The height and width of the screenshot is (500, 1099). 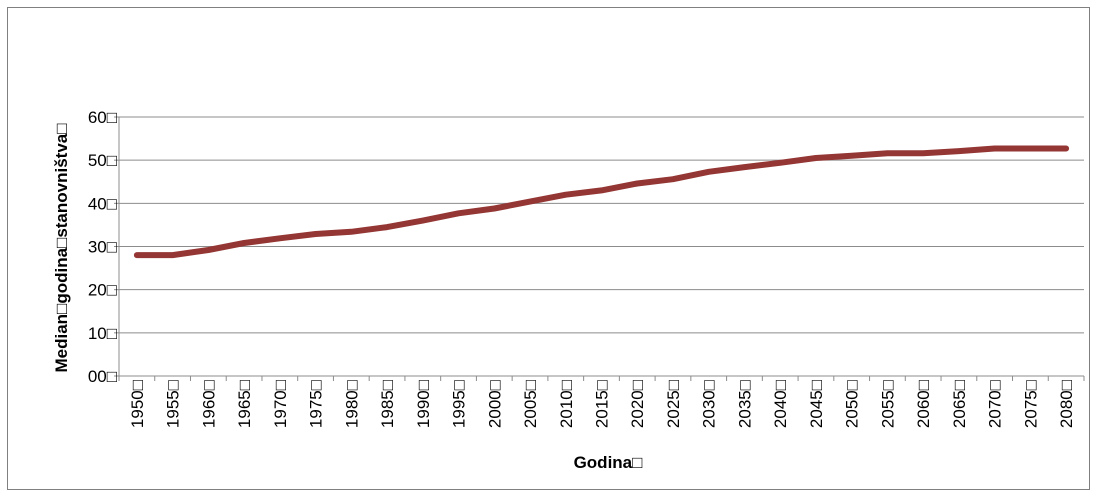 What do you see at coordinates (816, 404) in the screenshot?
I see `x-tick-label: 2045□` at bounding box center [816, 404].